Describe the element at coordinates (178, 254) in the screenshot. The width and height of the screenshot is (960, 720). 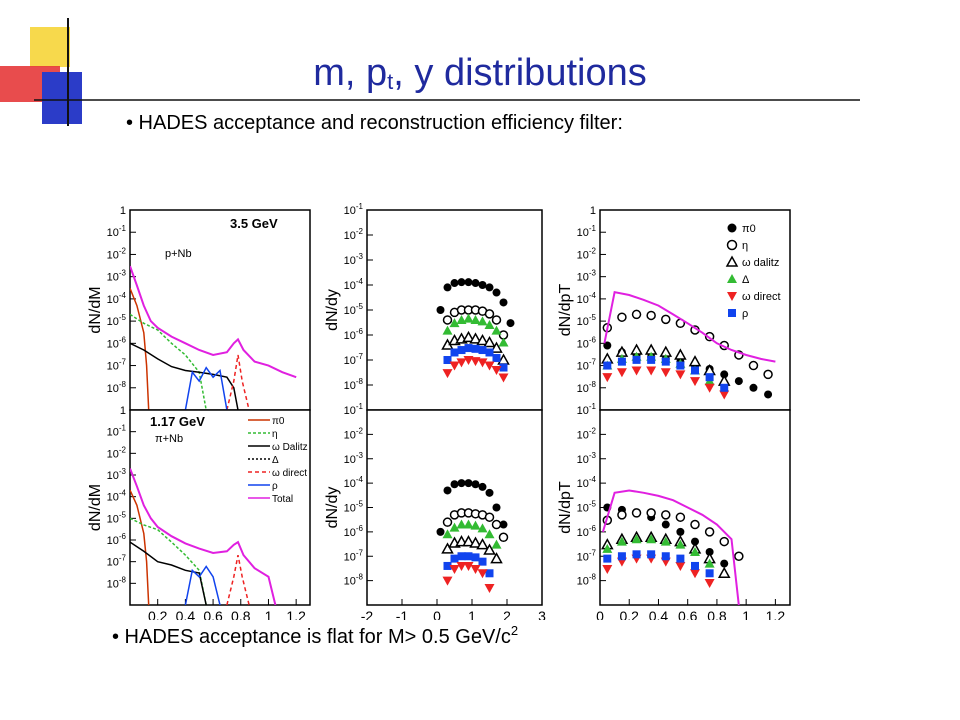
I see `reaction-label: p+Nb` at that location.